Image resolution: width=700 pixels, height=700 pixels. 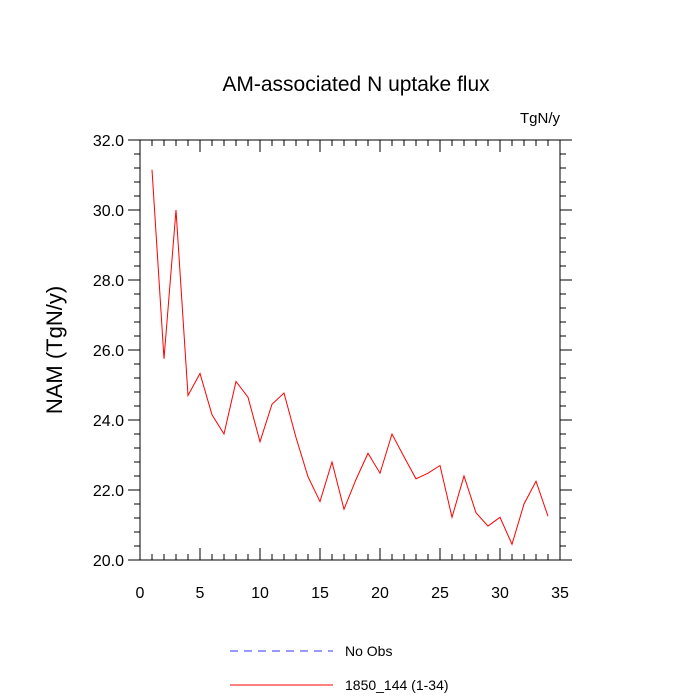 I want to click on y-tick-label: 20.0, so click(x=108, y=561).